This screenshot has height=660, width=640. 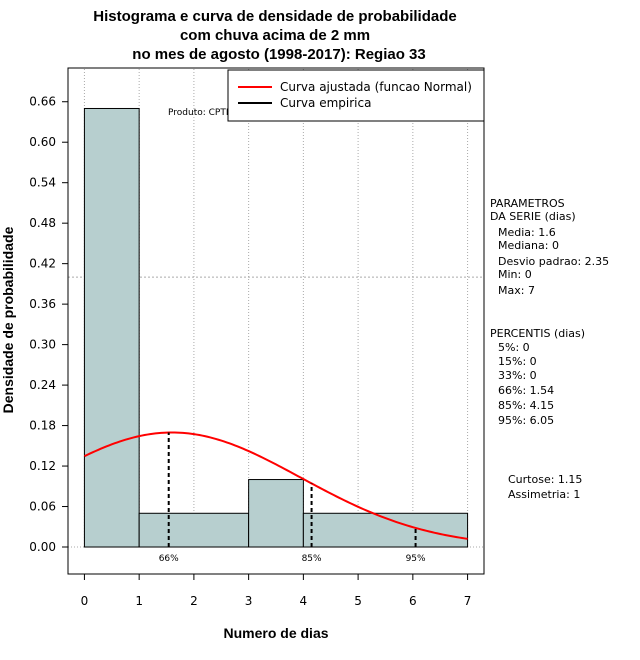 What do you see at coordinates (249, 601) in the screenshot?
I see `x-tick-label-3: 3` at bounding box center [249, 601].